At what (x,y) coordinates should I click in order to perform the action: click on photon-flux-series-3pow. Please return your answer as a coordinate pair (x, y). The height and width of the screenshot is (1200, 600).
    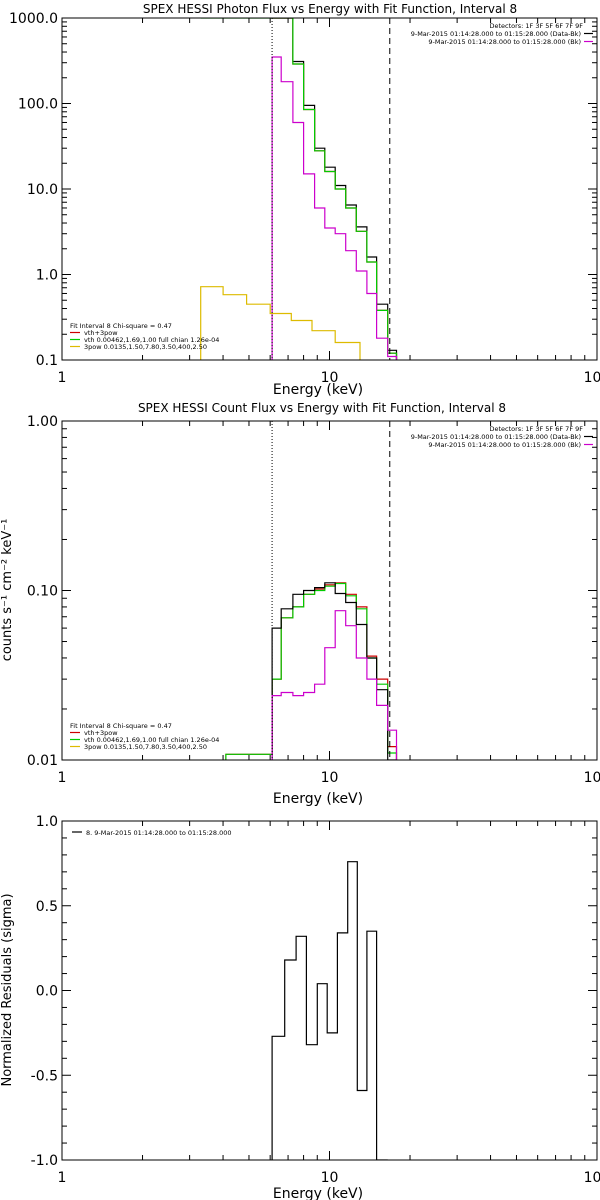
    Looking at the image, I should click on (280, 323).